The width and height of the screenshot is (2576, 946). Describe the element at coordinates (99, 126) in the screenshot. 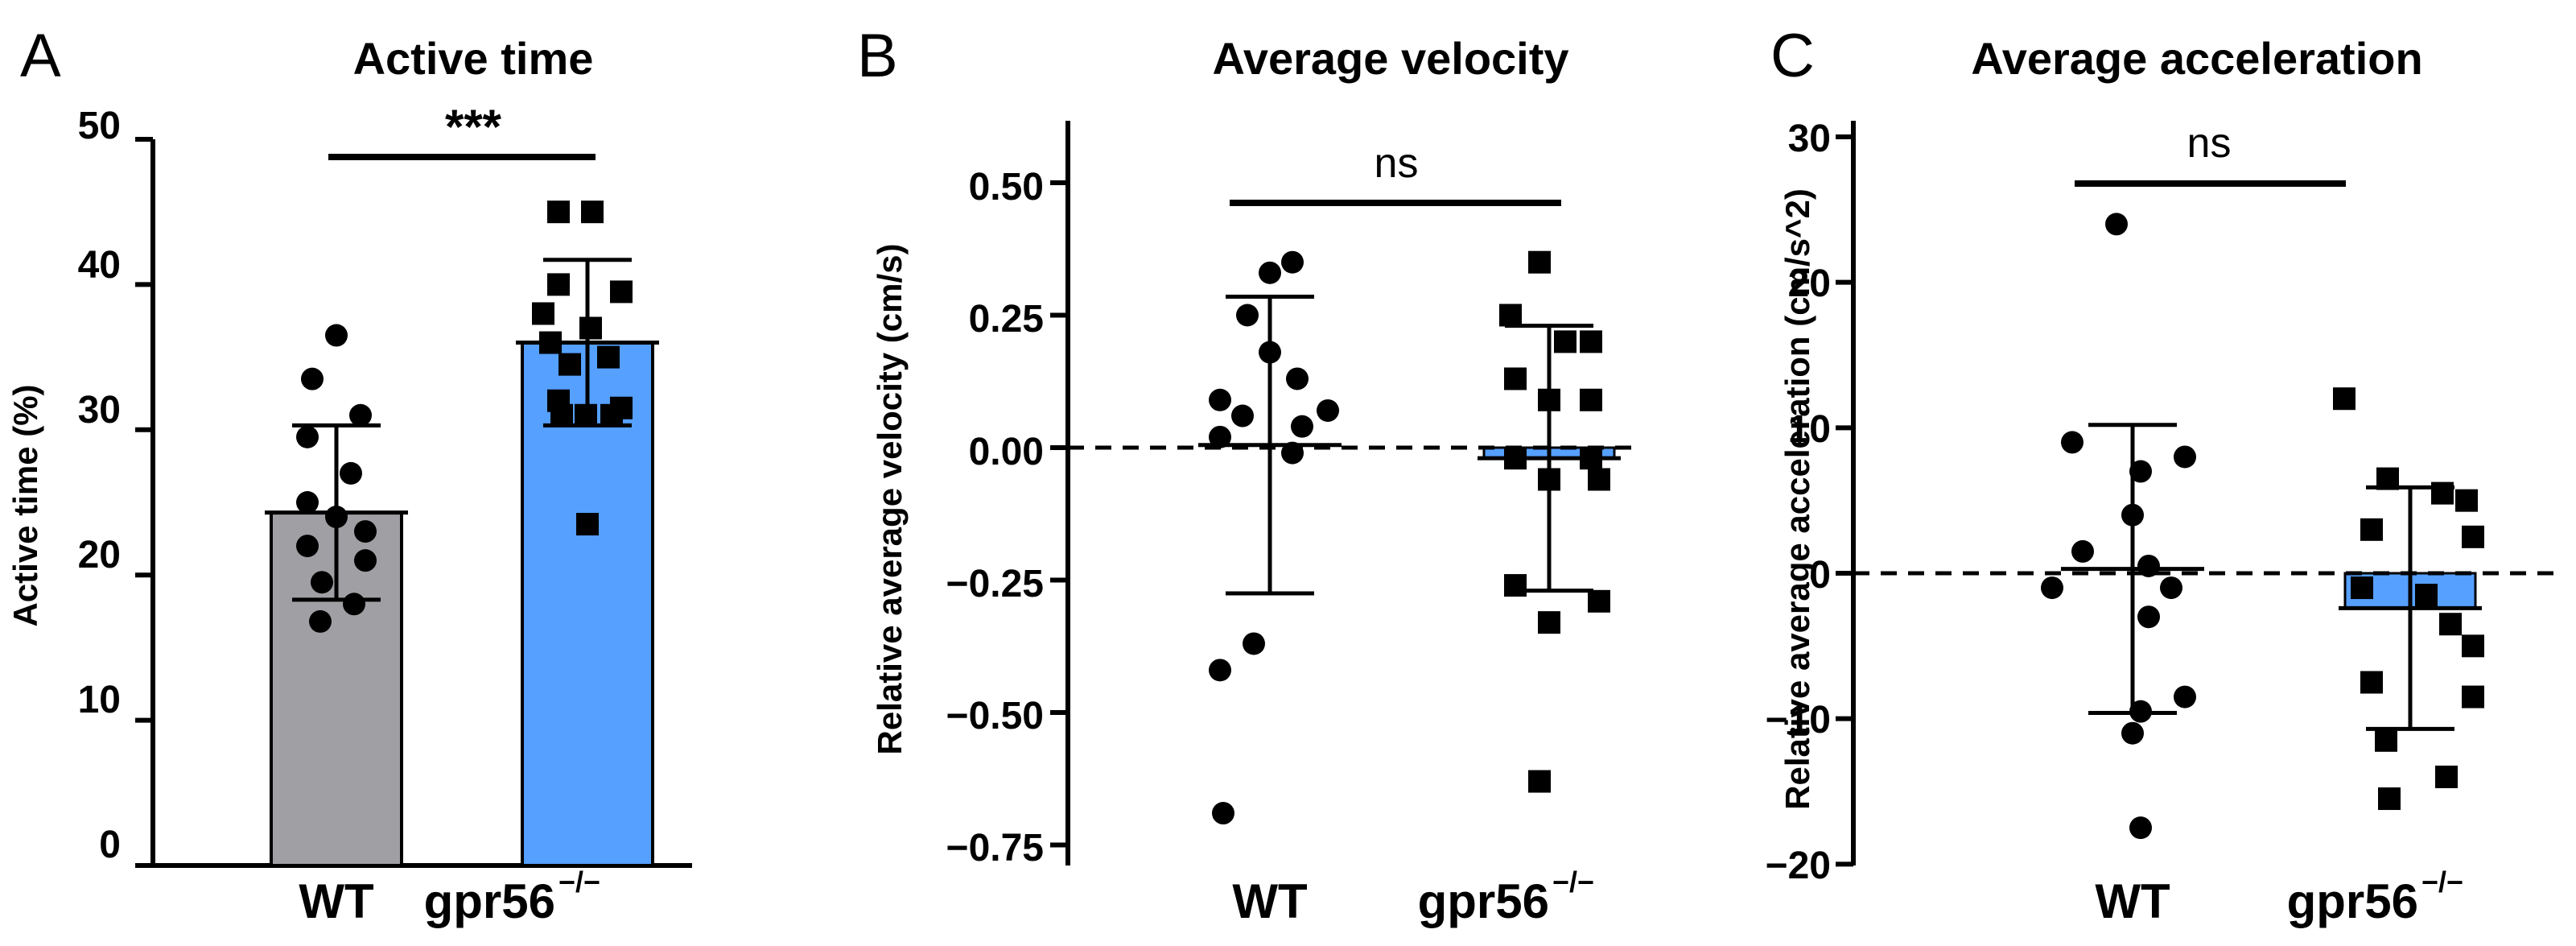

I see `y-tick-label: 50` at that location.